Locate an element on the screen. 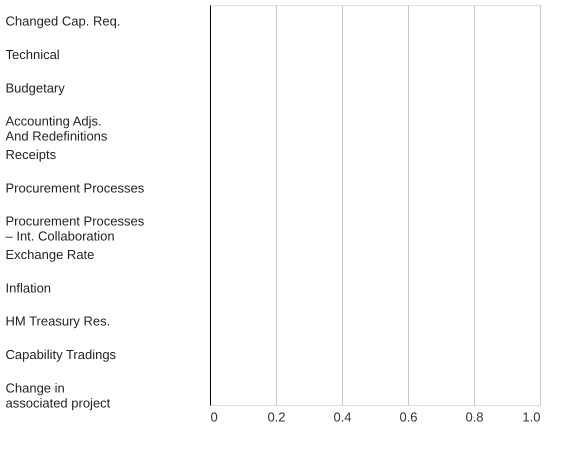 The image size is (576, 463). y-tick-label: Accounting Adjs. And Redefinitions is located at coordinates (57, 129).